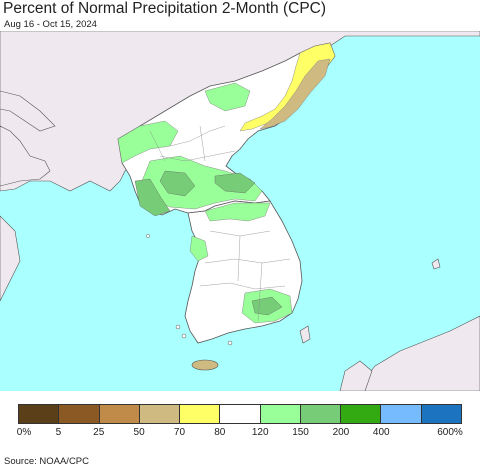 Image resolution: width=480 pixels, height=470 pixels. What do you see at coordinates (179, 432) in the screenshot?
I see `legend-label: 70` at bounding box center [179, 432].